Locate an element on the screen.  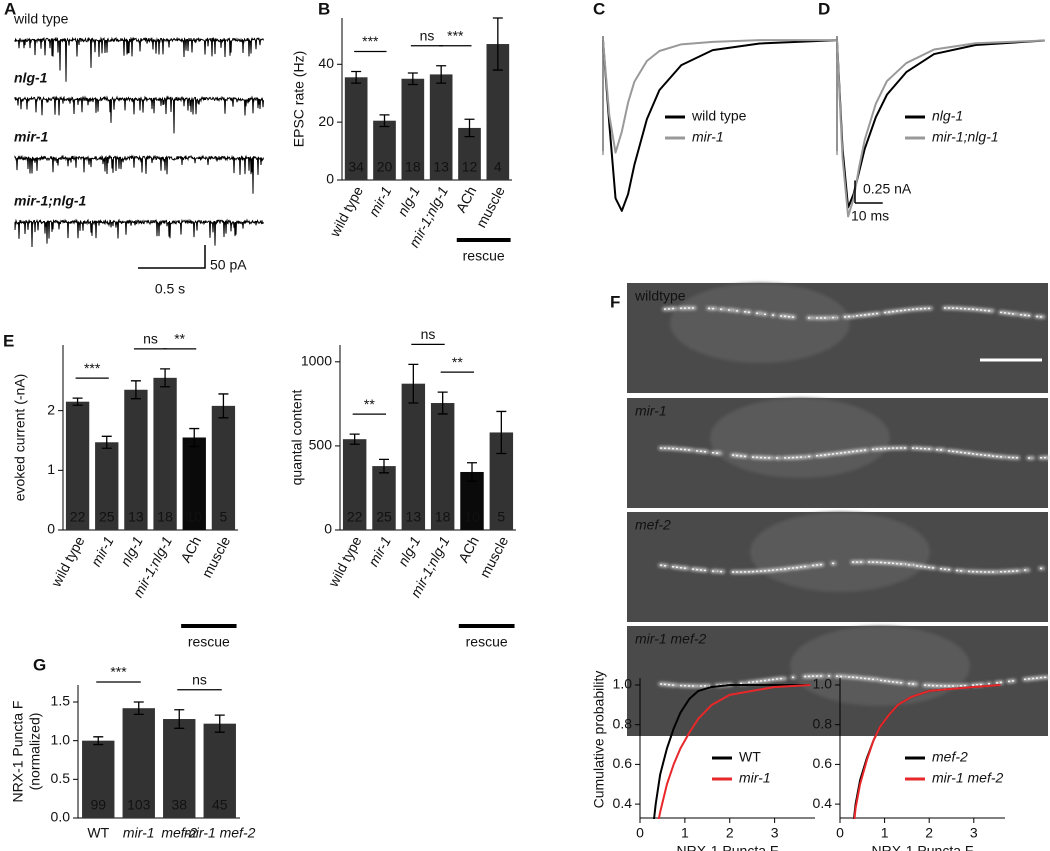
panel-label: E is located at coordinates (8, 340).